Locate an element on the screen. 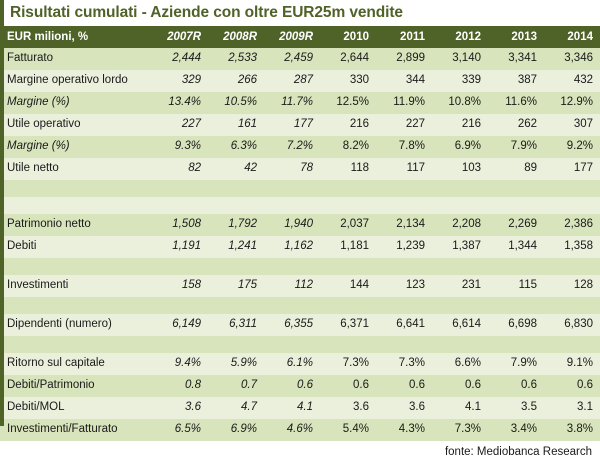  left-accent-rail is located at coordinates (2, 213).